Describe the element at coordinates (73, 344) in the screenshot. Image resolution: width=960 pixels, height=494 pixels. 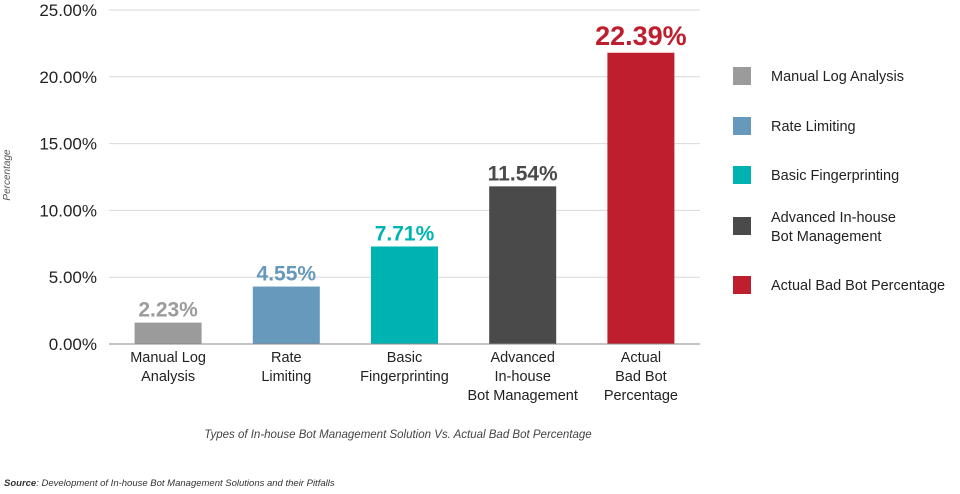
I see `y-tick-label: 0.00%` at that location.